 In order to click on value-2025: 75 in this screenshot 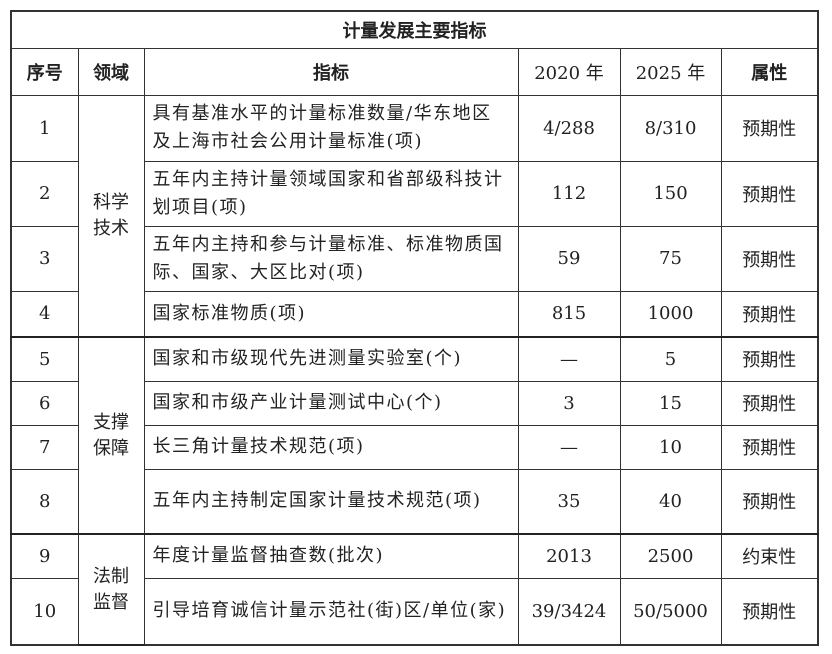, I will do `click(670, 258)`.